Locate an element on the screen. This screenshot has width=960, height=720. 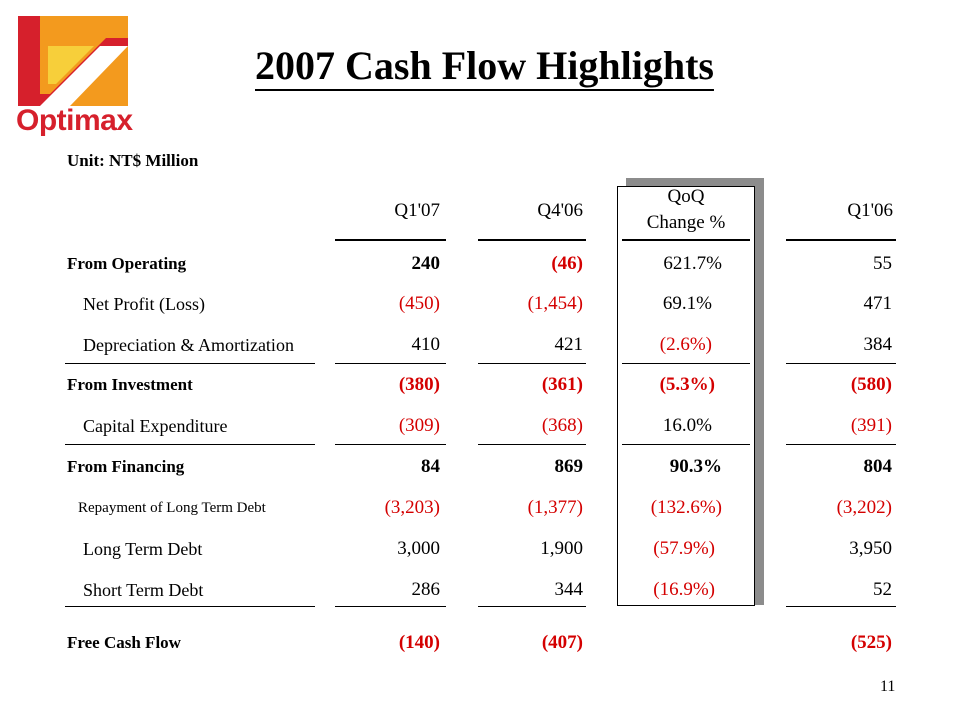
header-q107: Q1'07 is located at coordinates (417, 210).